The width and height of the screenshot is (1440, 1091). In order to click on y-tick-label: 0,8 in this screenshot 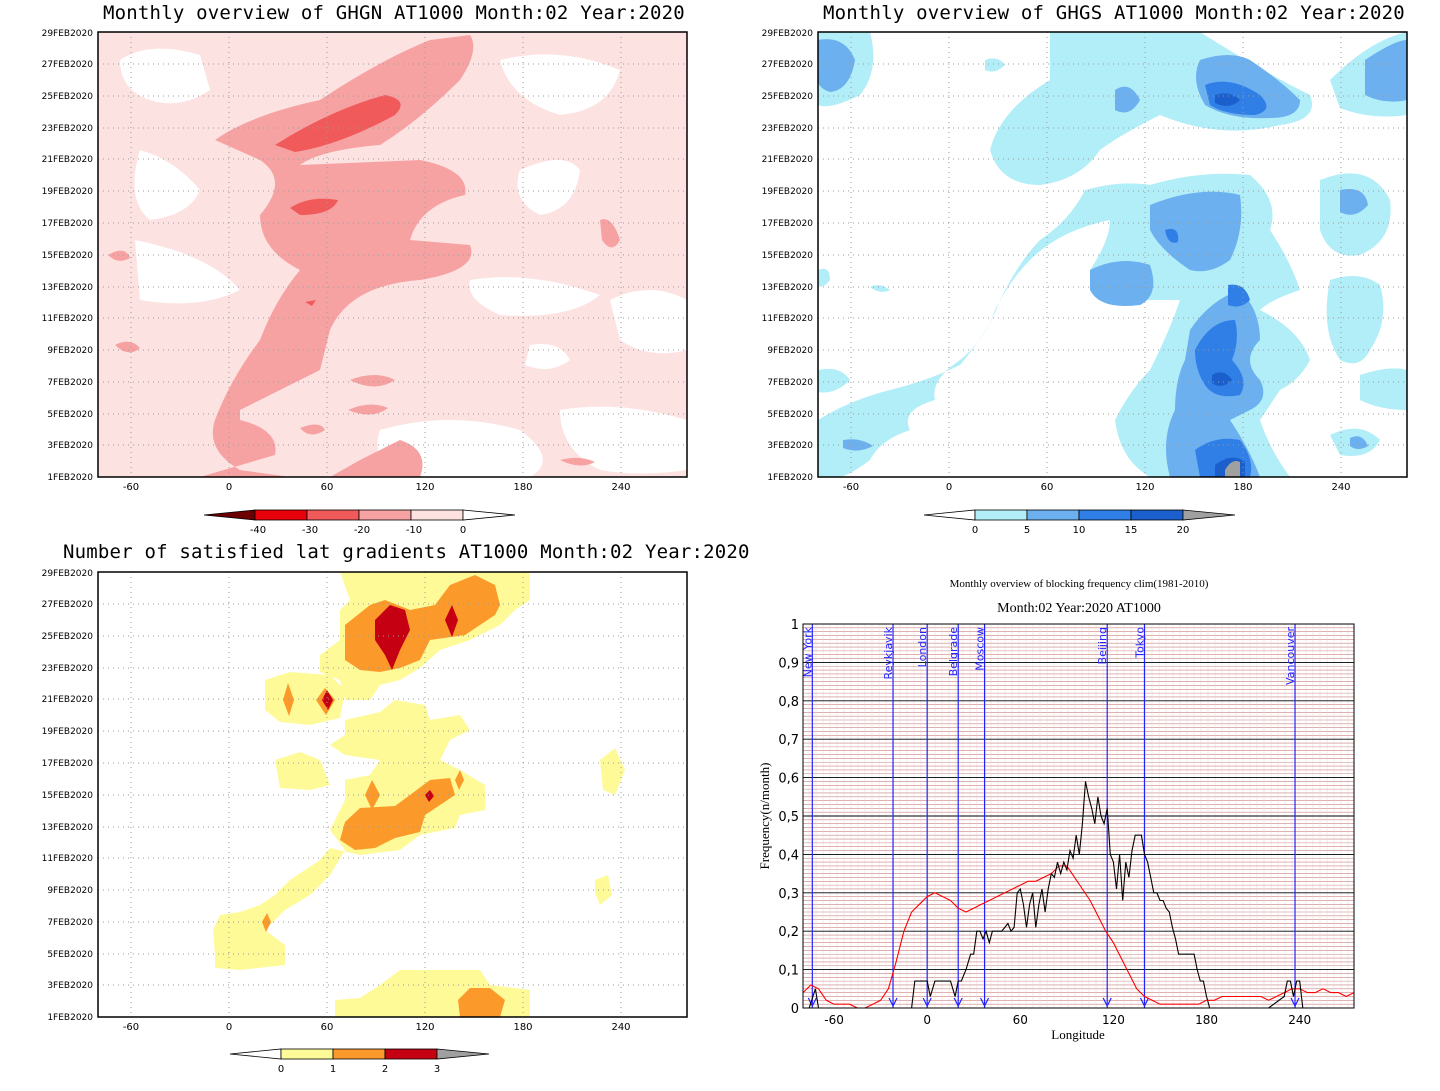, I will do `click(788, 702)`.